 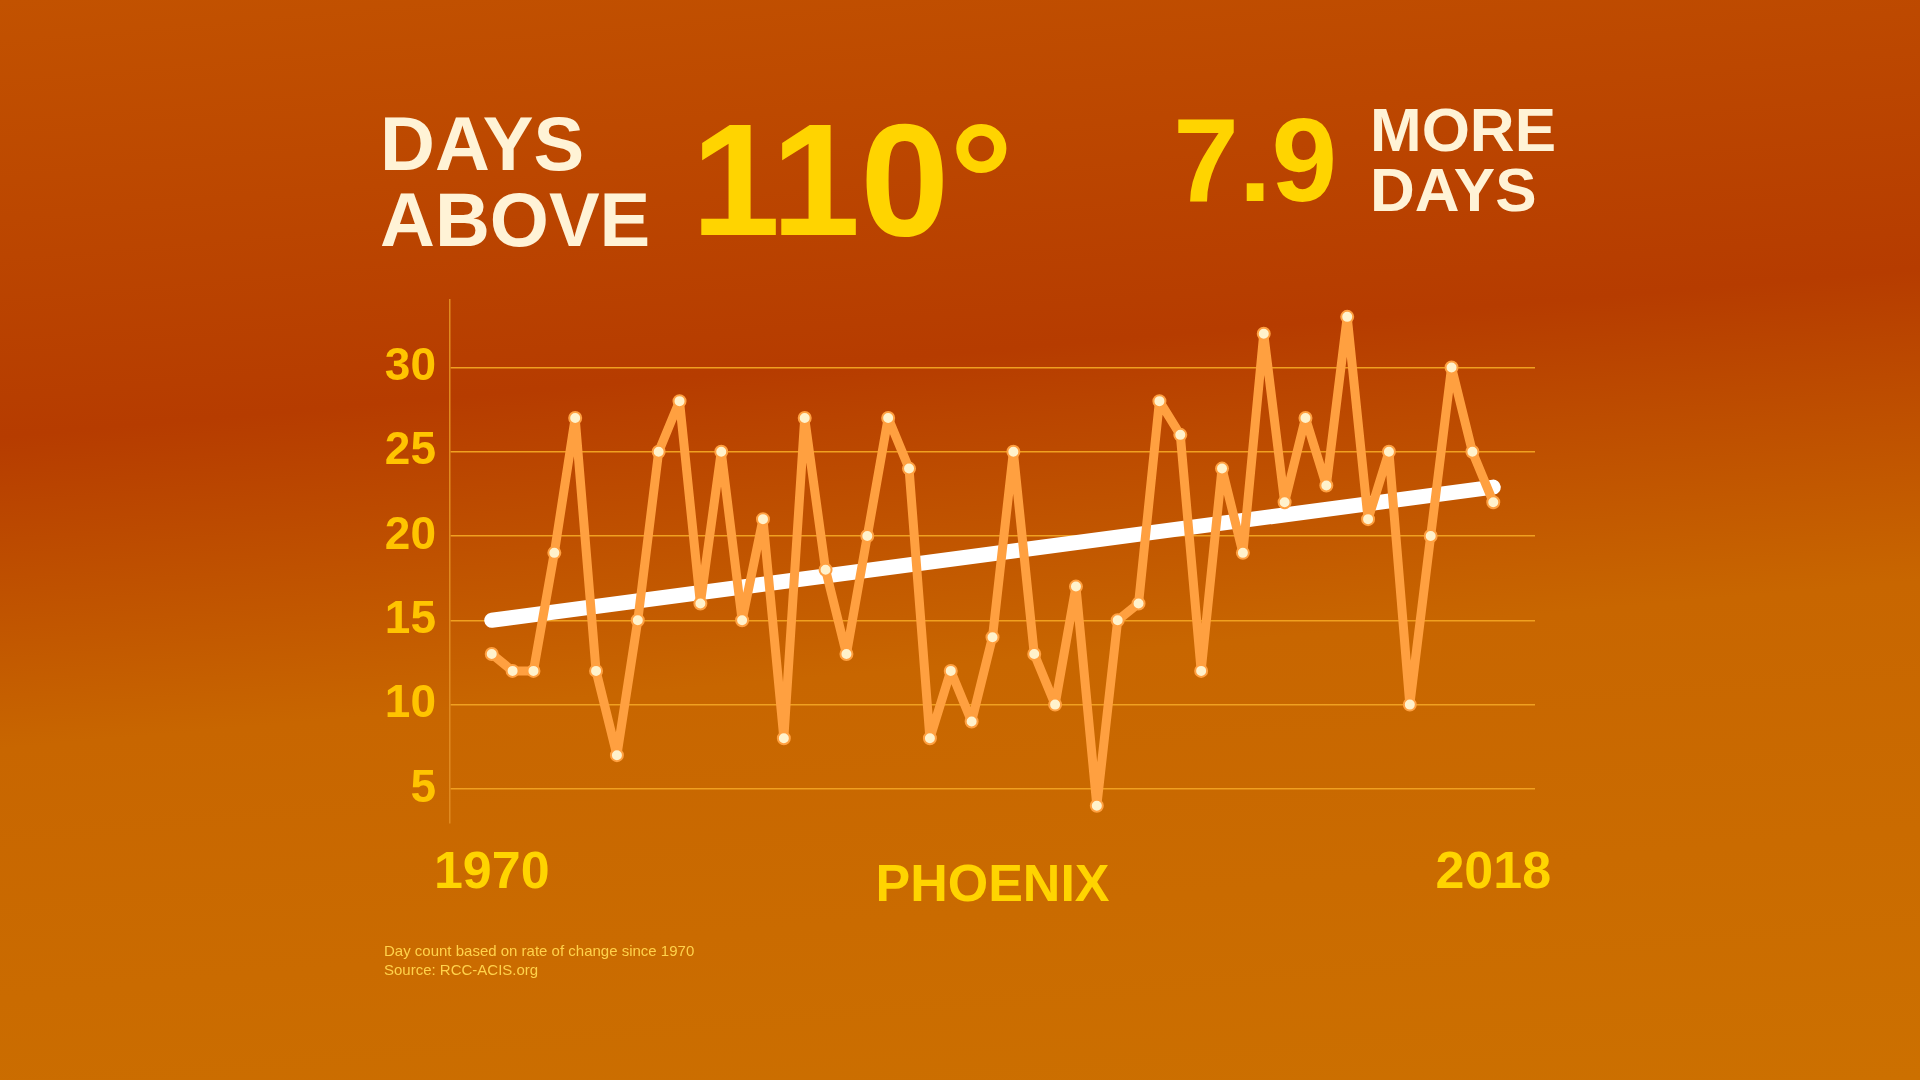 I want to click on y-tick-label: 10, so click(x=410, y=701).